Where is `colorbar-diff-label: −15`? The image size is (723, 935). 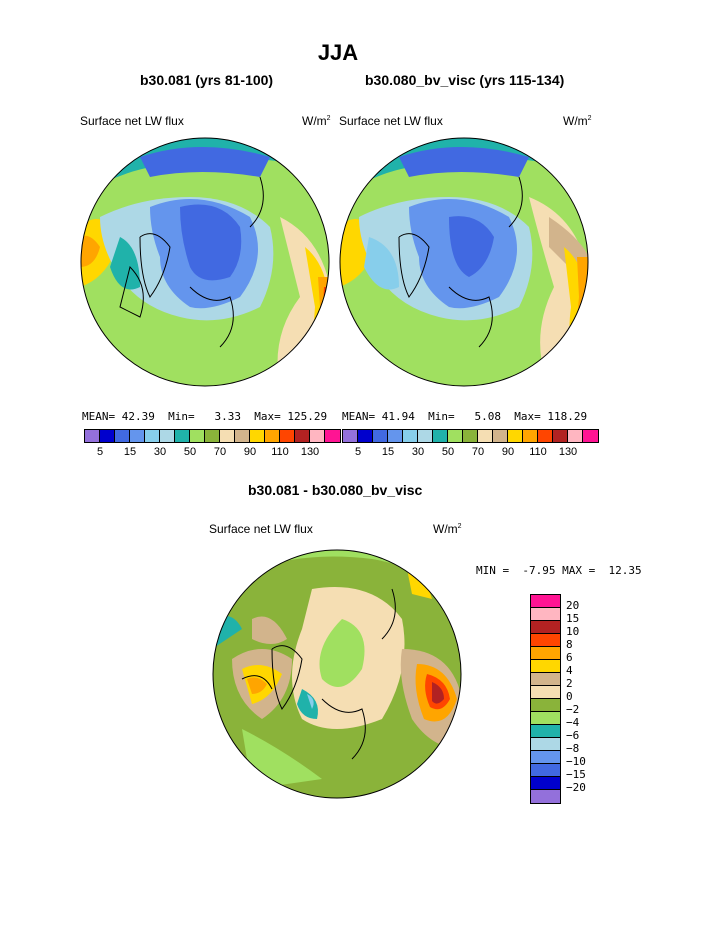
colorbar-diff-label: −15 is located at coordinates (576, 774).